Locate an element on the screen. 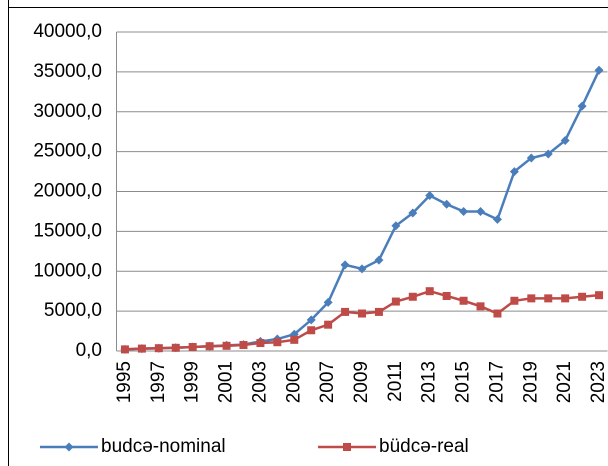 The width and height of the screenshot is (608, 466). y-tick-label: 10000,0 is located at coordinates (67, 270).